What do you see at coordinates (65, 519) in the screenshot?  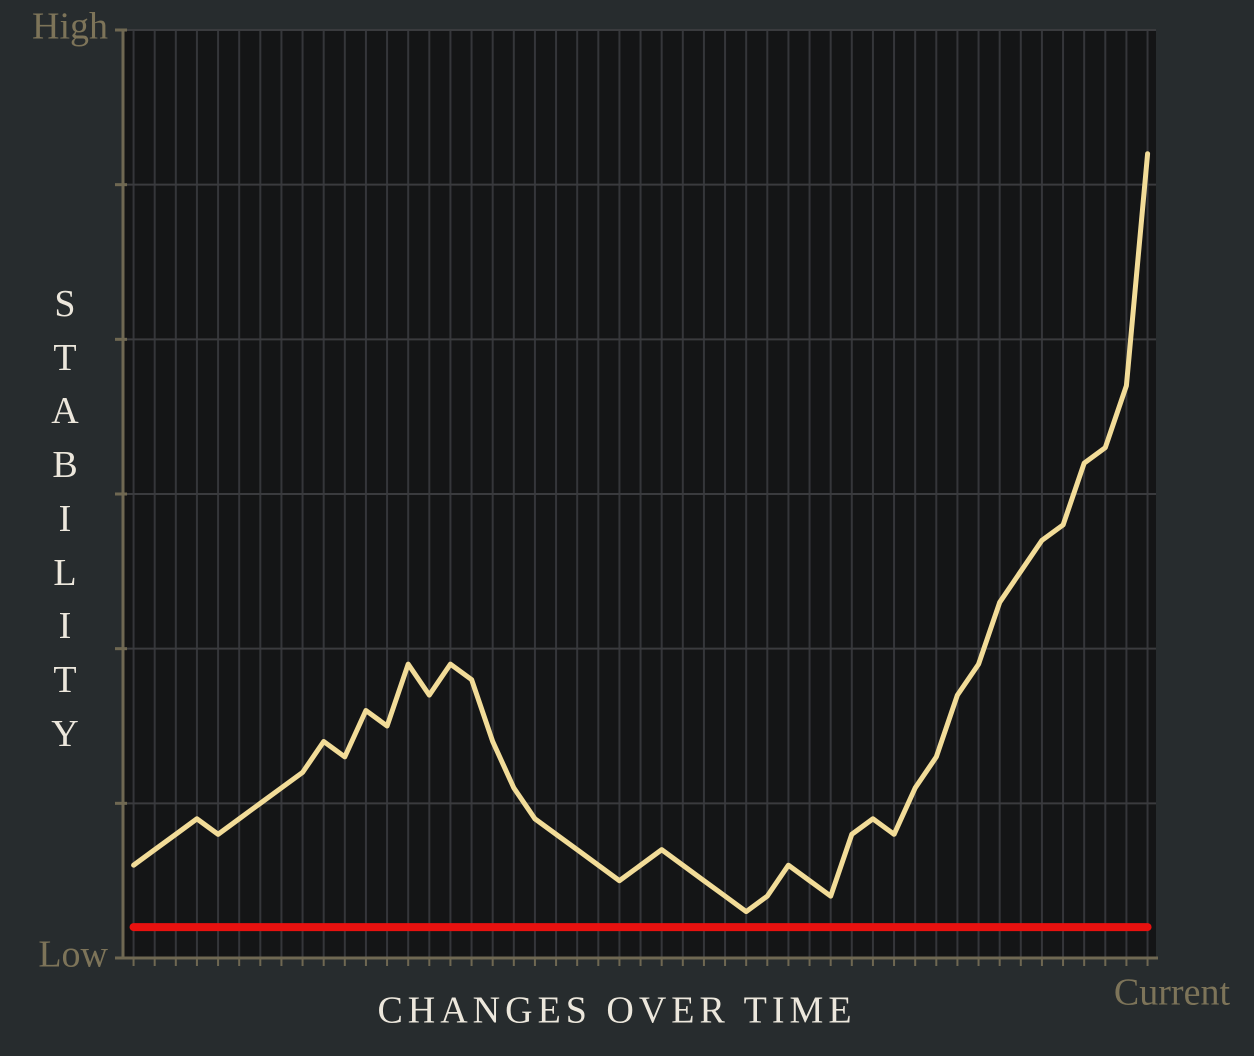 I see `y-axis-label: STABILITY` at bounding box center [65, 519].